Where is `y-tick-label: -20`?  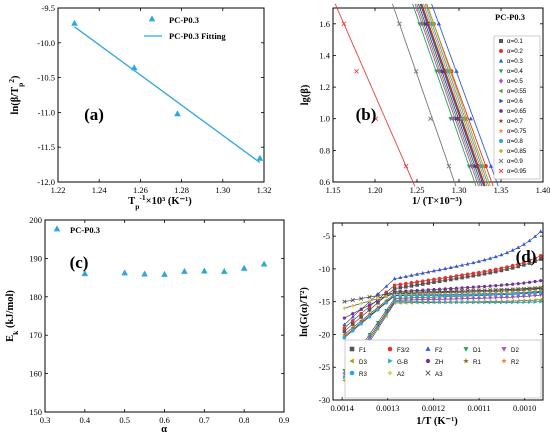
y-tick-label: -20 is located at coordinates (324, 334).